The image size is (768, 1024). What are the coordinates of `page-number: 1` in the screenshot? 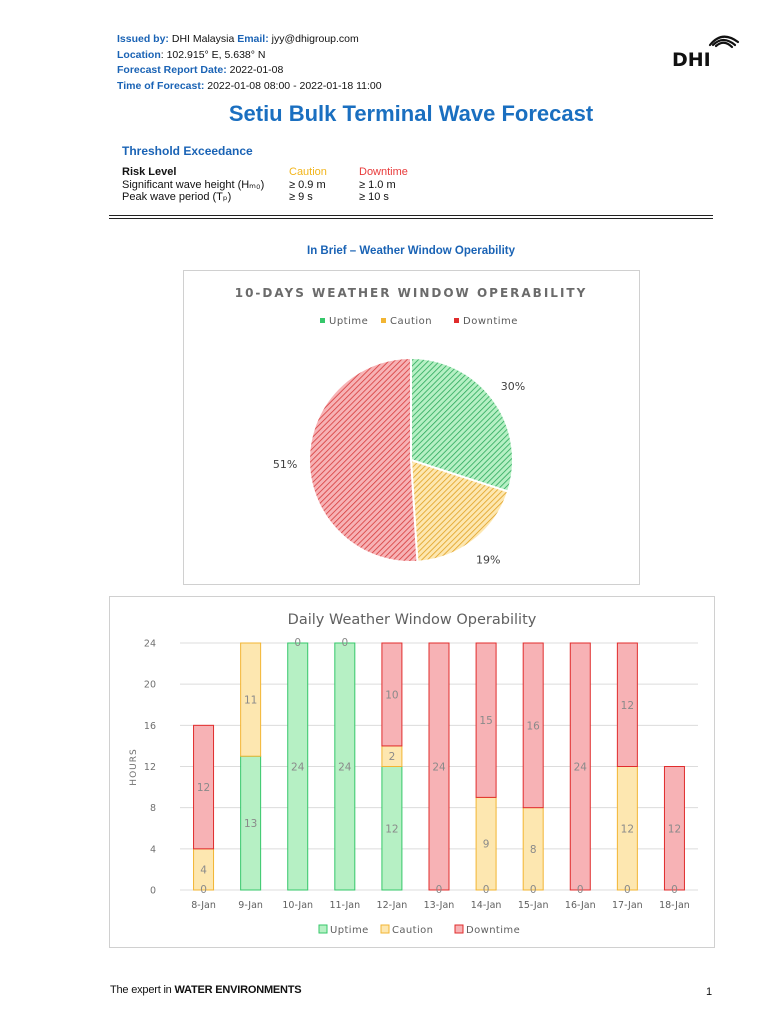 It's located at (709, 992).